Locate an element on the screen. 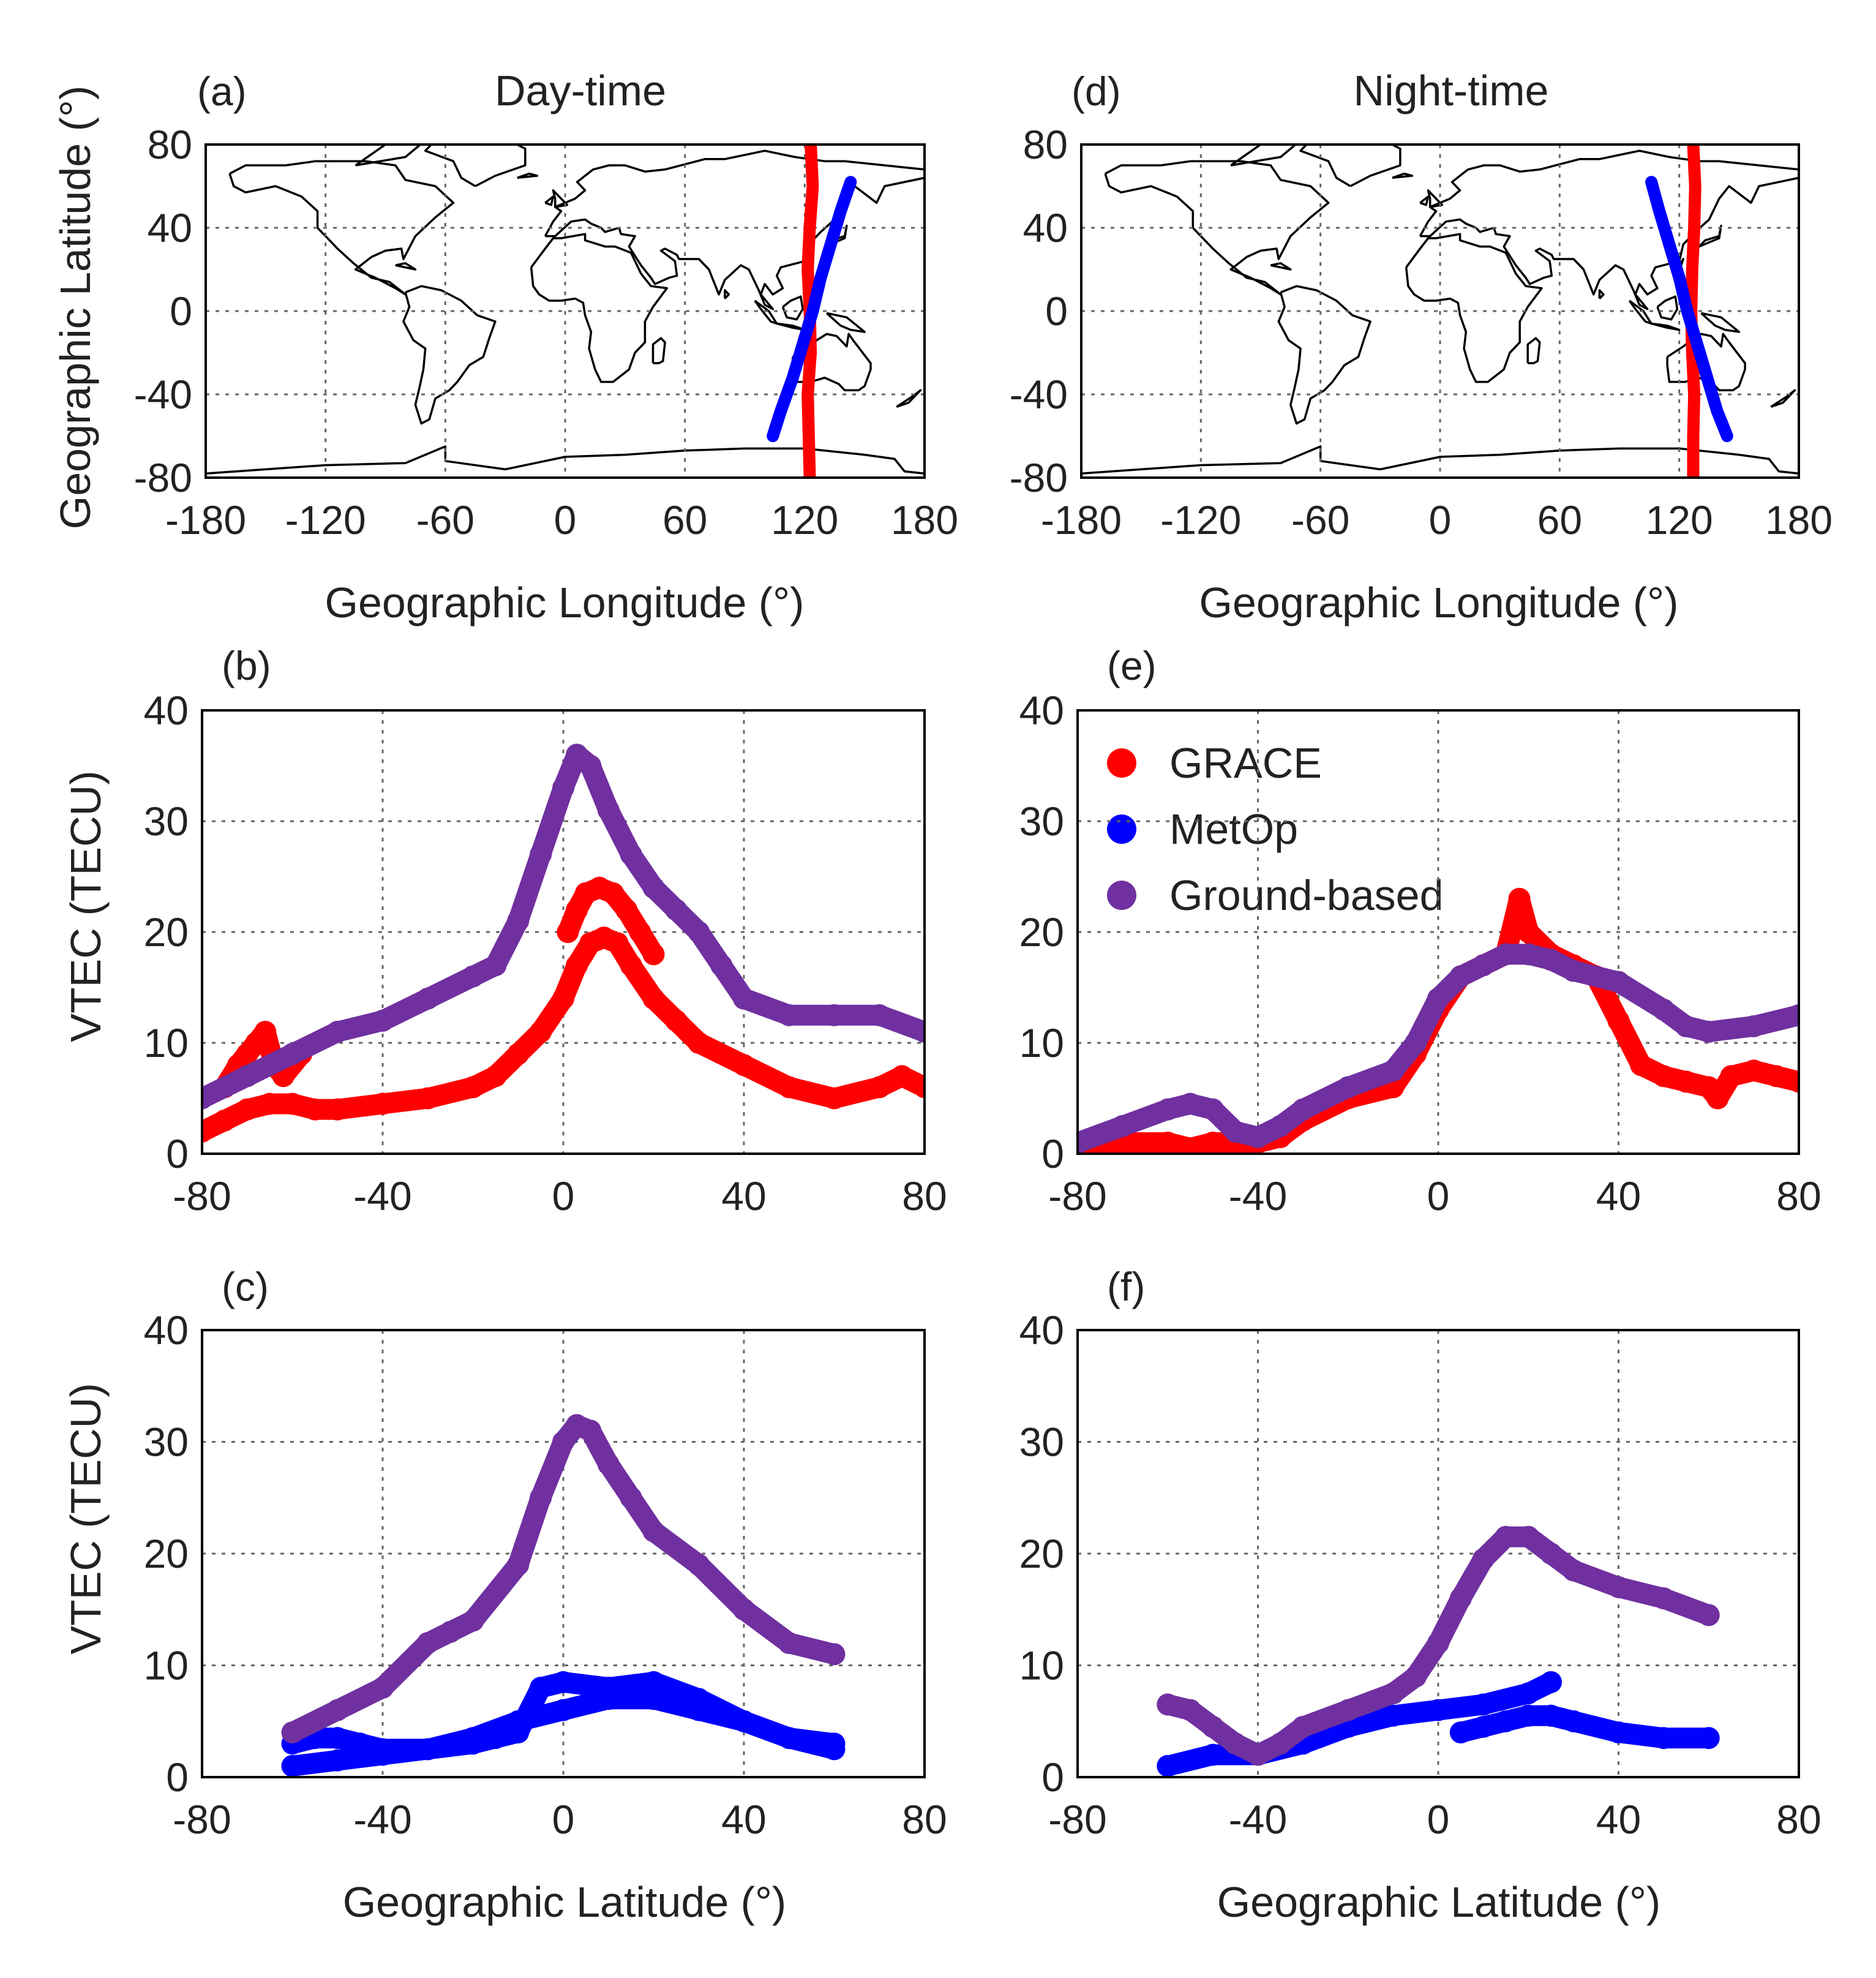  x-tick-label: 60 is located at coordinates (684, 520).